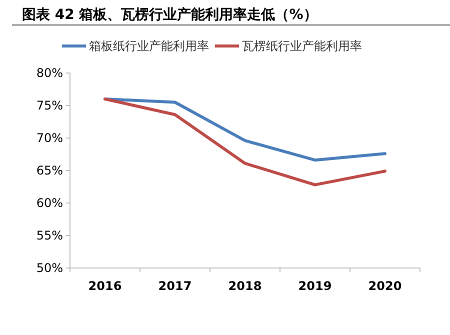  Describe the element at coordinates (302, 46) in the screenshot. I see `legend-label: 瓦楞纸行业产能利用率` at that location.